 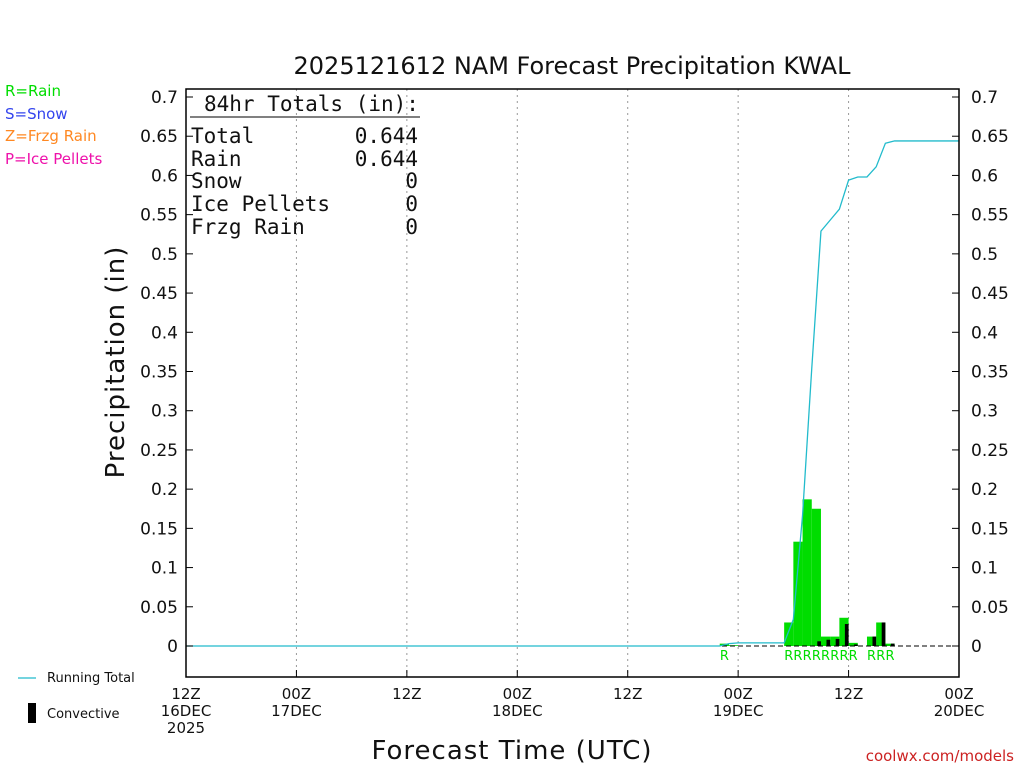 I want to click on y-tick-label-right: 0, so click(x=976, y=647).